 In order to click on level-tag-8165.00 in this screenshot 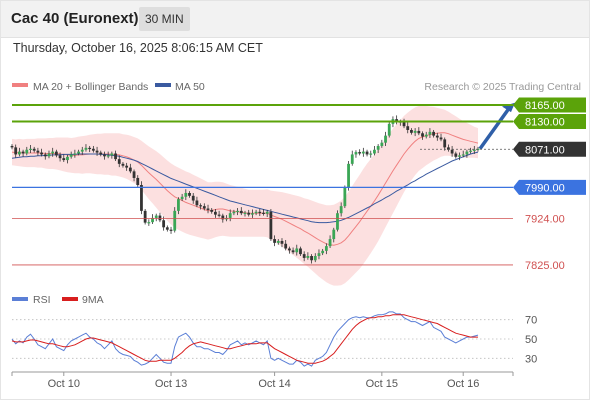, I will do `click(549, 105)`.